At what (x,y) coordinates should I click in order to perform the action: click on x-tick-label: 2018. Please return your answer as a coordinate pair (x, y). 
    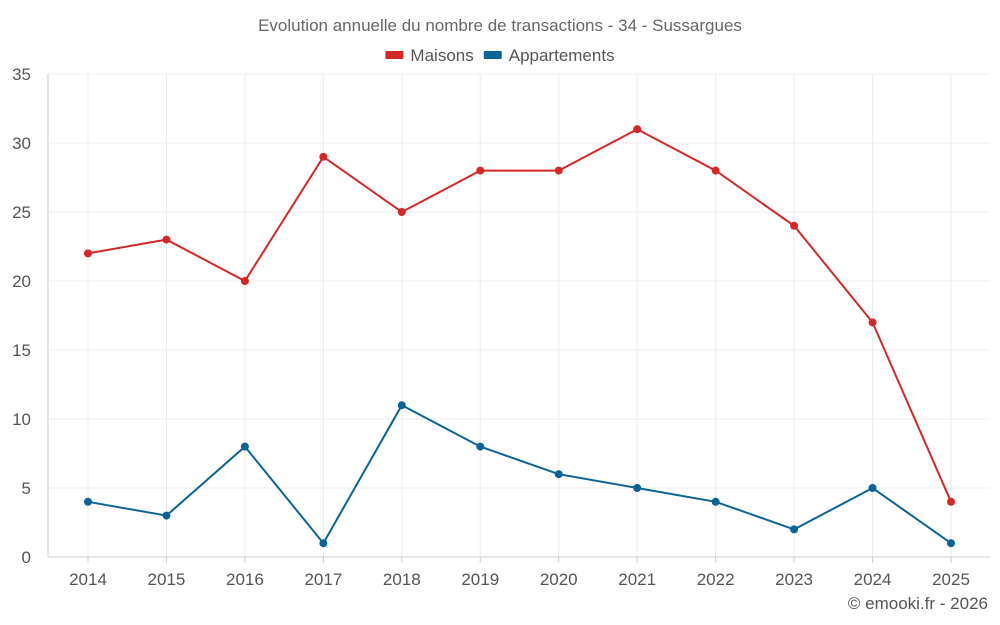
    Looking at the image, I should click on (402, 579).